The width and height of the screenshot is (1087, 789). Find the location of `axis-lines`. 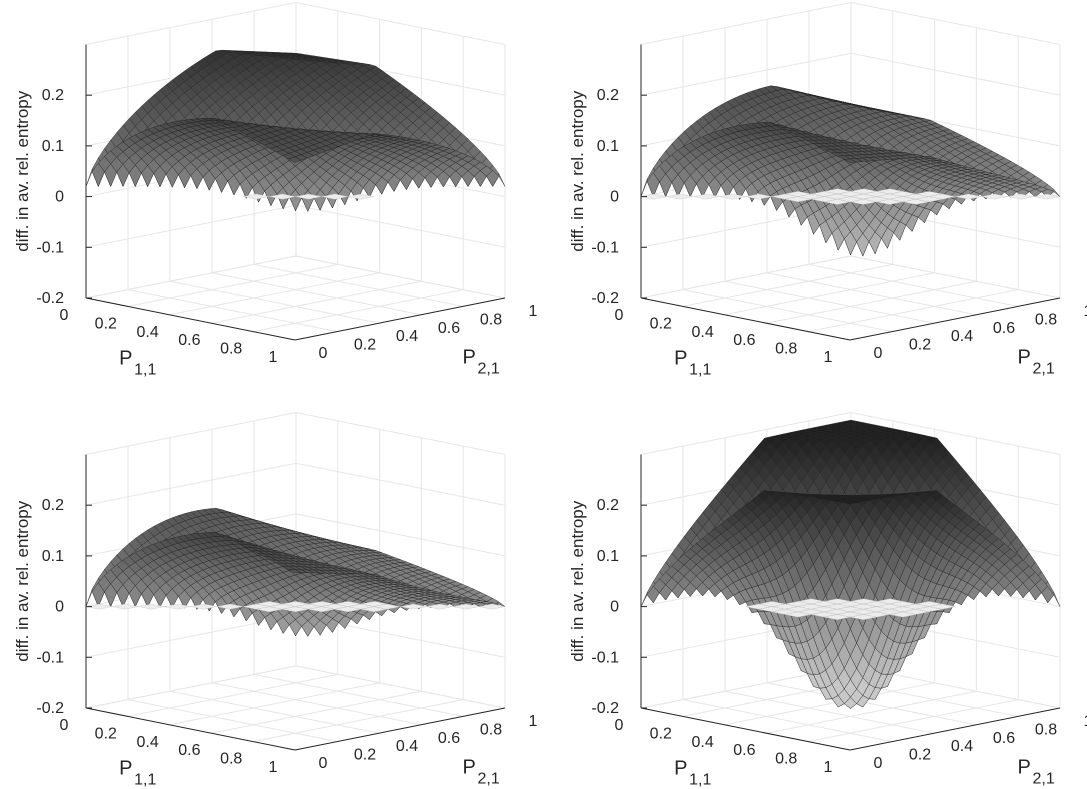

axis-lines is located at coordinates (295, 602).